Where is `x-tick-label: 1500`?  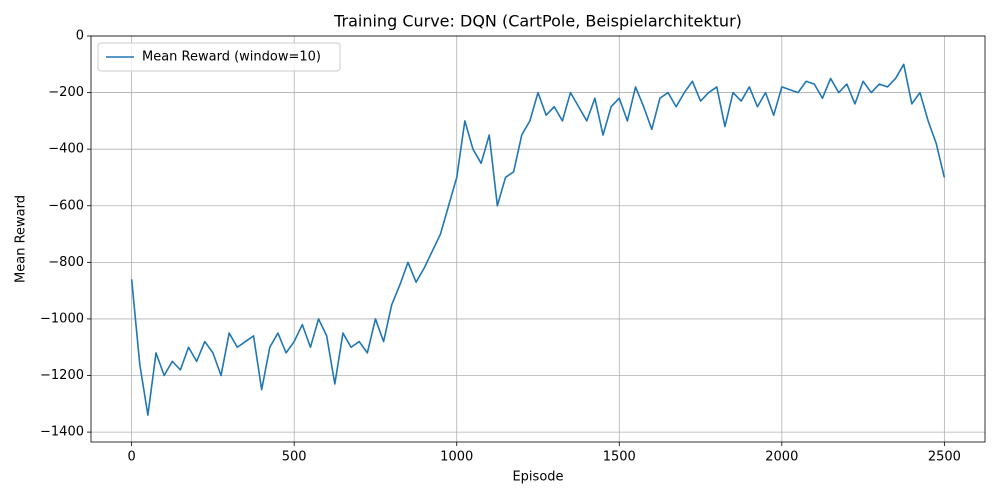 x-tick-label: 1500 is located at coordinates (619, 457).